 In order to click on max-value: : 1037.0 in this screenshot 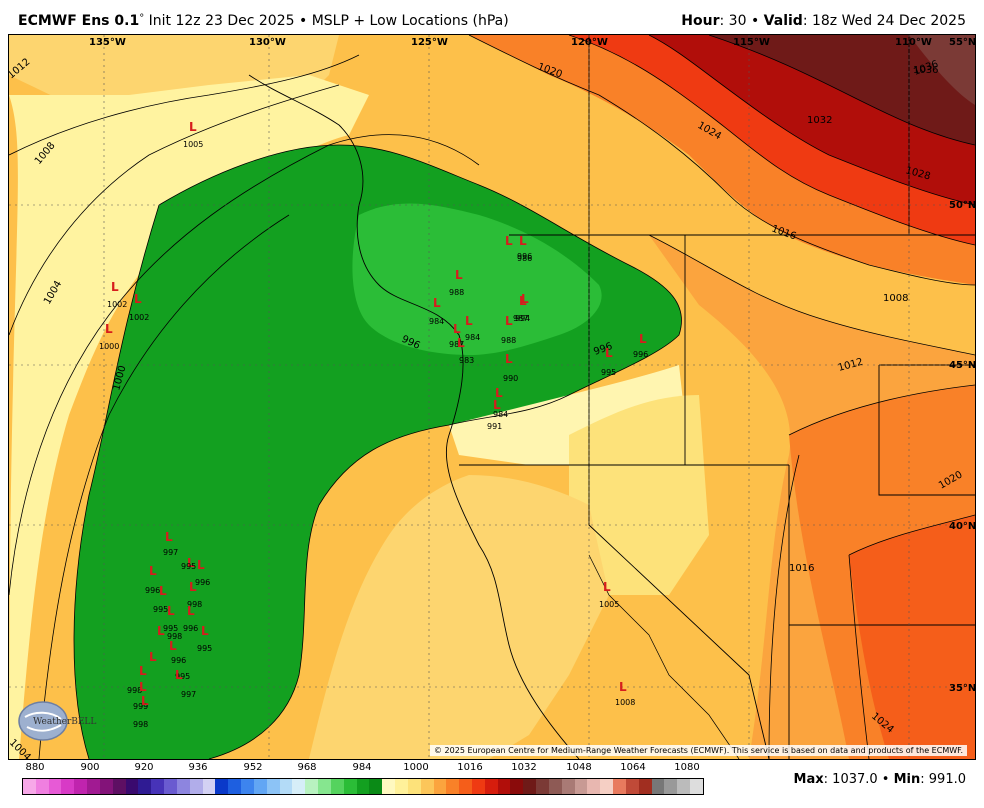, I will do `click(850, 779)`.